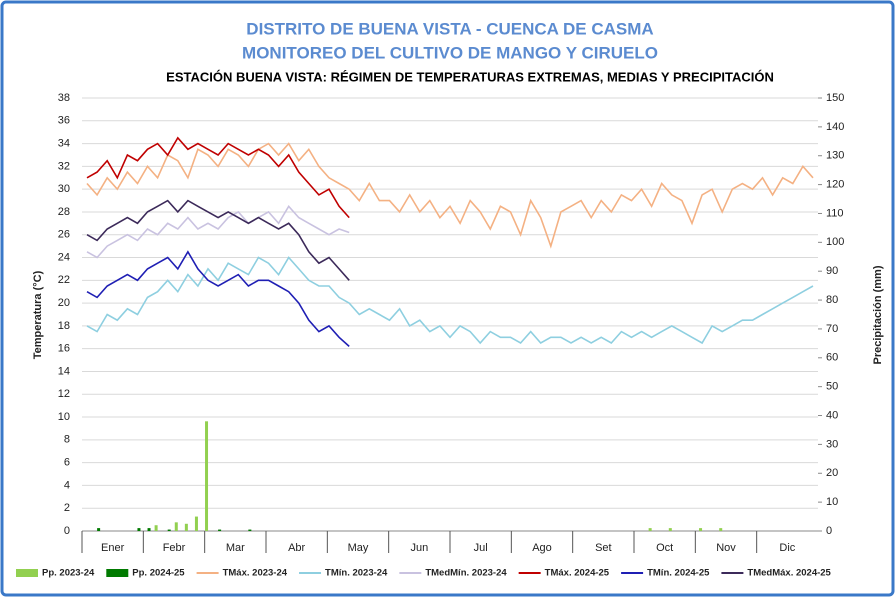 Image resolution: width=895 pixels, height=602 pixels. Describe the element at coordinates (878, 314) in the screenshot. I see `y2-axis-title: Precipitación (mm)` at that location.